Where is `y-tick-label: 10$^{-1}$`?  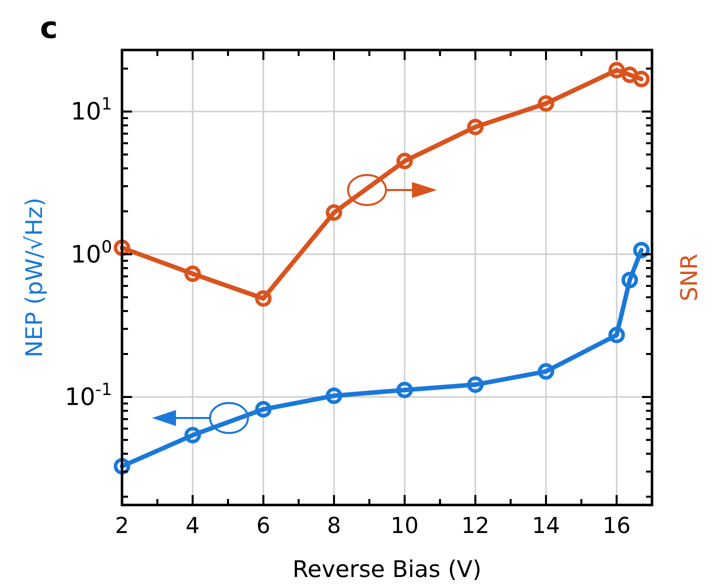 y-tick-label: 10$^{-1}$ is located at coordinates (88, 394).